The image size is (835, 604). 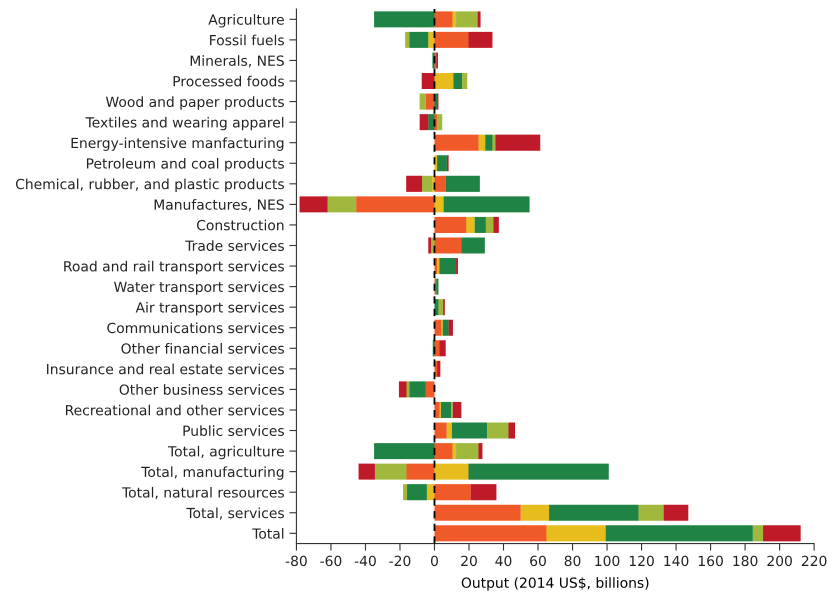 What do you see at coordinates (710, 561) in the screenshot?
I see `x-tick-label: 160` at bounding box center [710, 561].